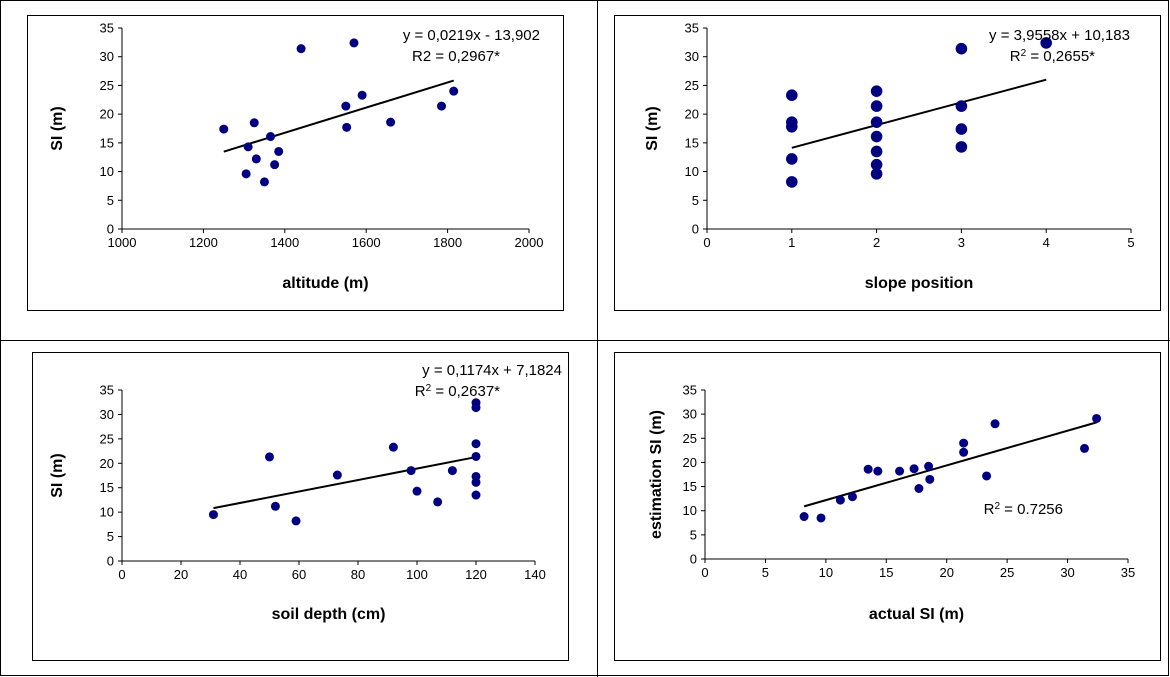 The height and width of the screenshot is (677, 1170). Describe the element at coordinates (417, 574) in the screenshot. I see `x-tick-label: 100` at that location.